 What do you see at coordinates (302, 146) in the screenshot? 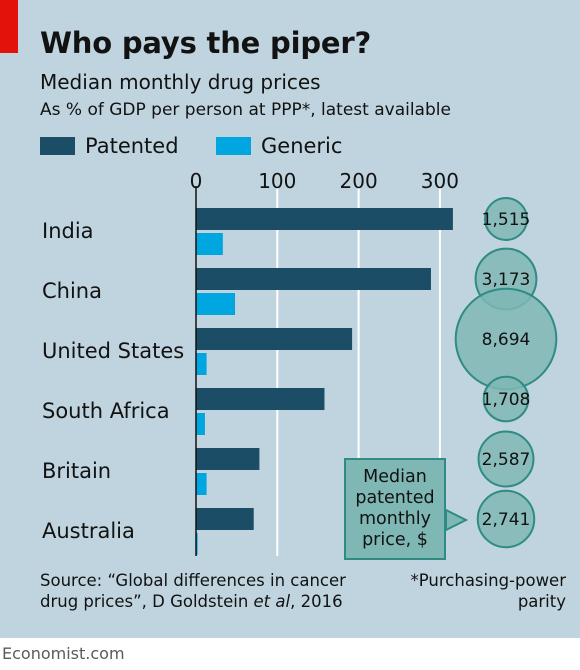
I see `legend-label-generic: Generic` at bounding box center [302, 146].